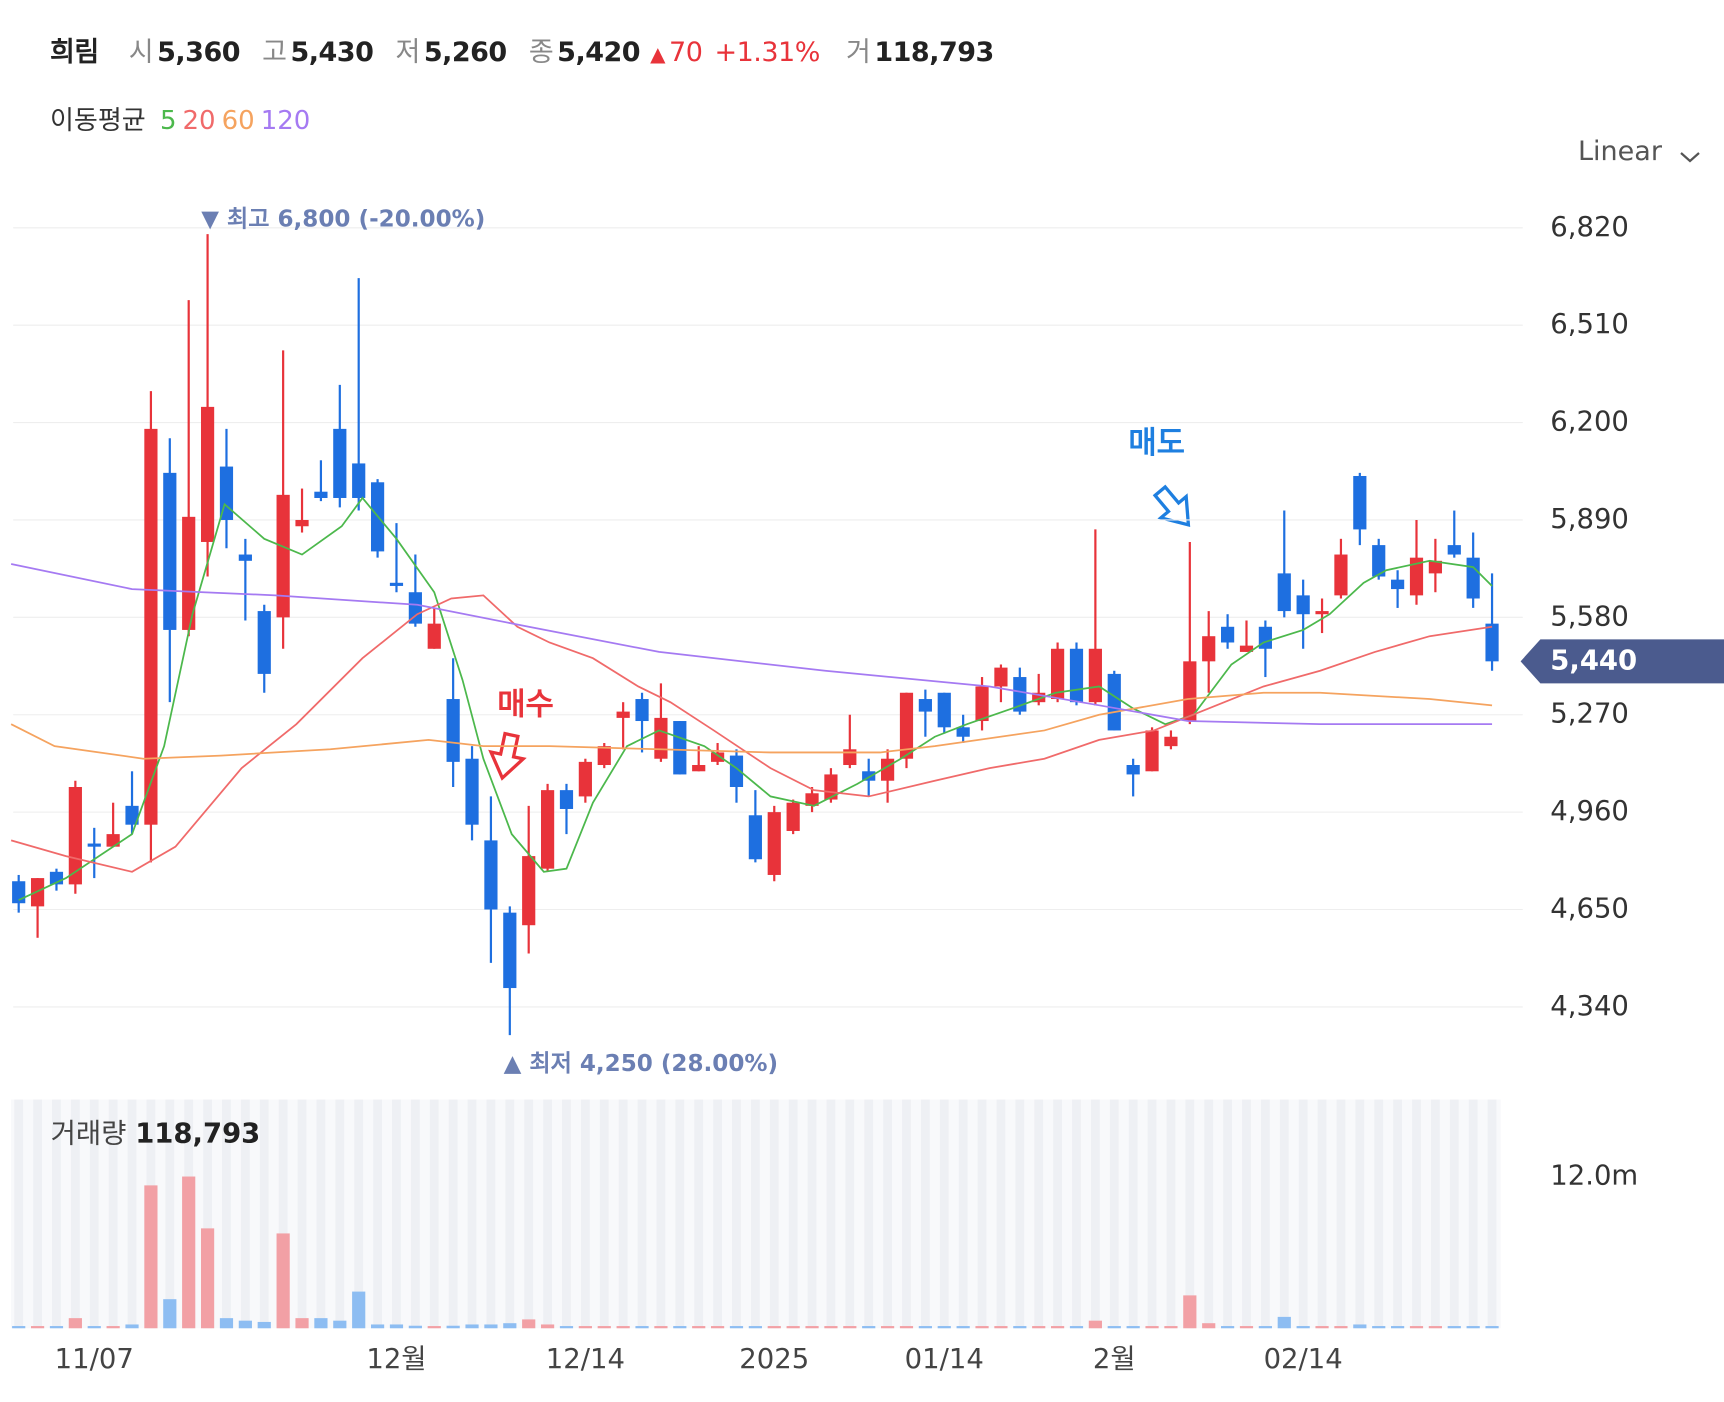  What do you see at coordinates (755, 1214) in the screenshot?
I see `volume-background` at bounding box center [755, 1214].